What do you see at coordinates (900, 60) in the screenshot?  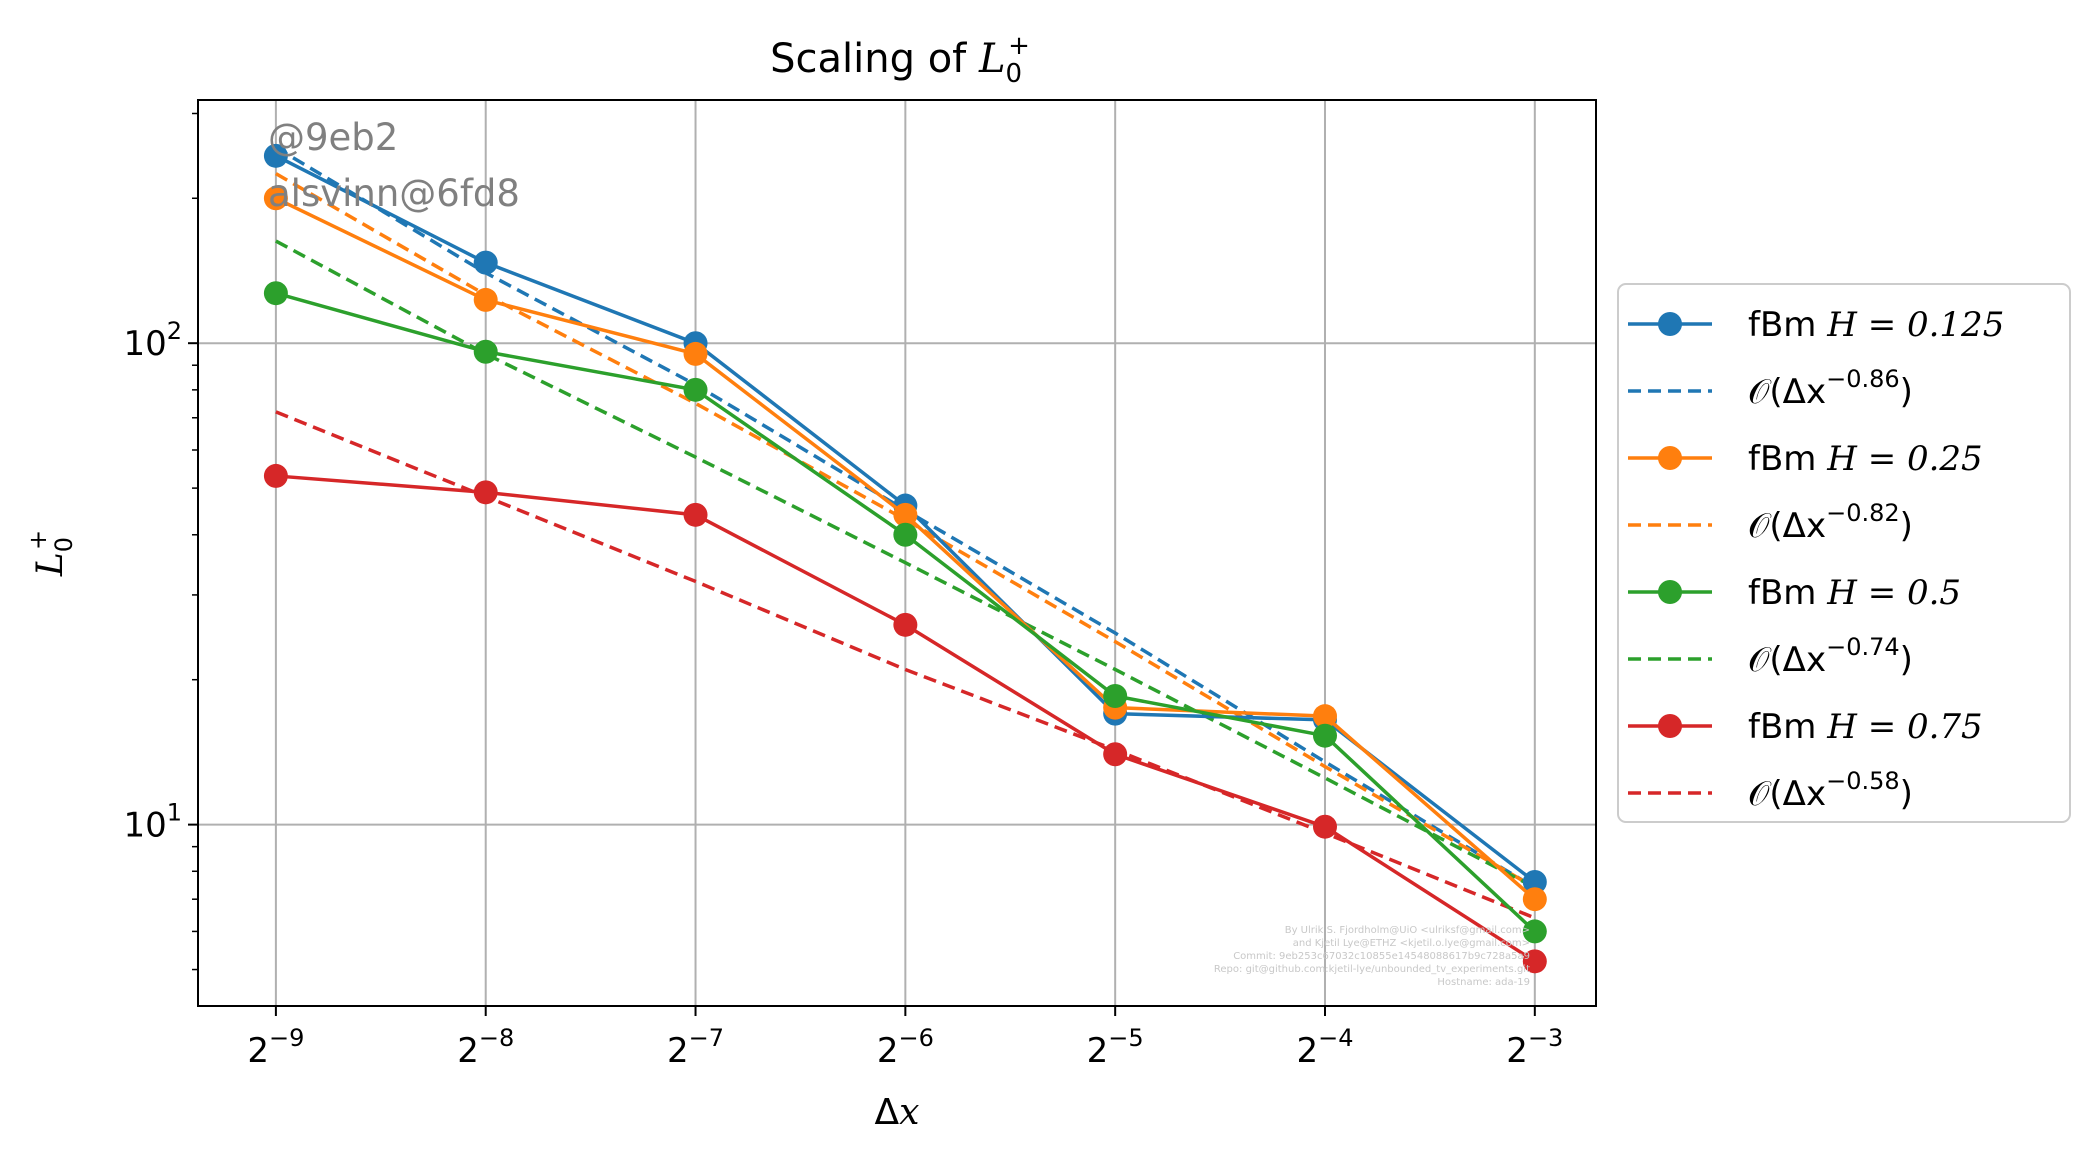 I see `chart-title: Scaling of L0+` at bounding box center [900, 60].